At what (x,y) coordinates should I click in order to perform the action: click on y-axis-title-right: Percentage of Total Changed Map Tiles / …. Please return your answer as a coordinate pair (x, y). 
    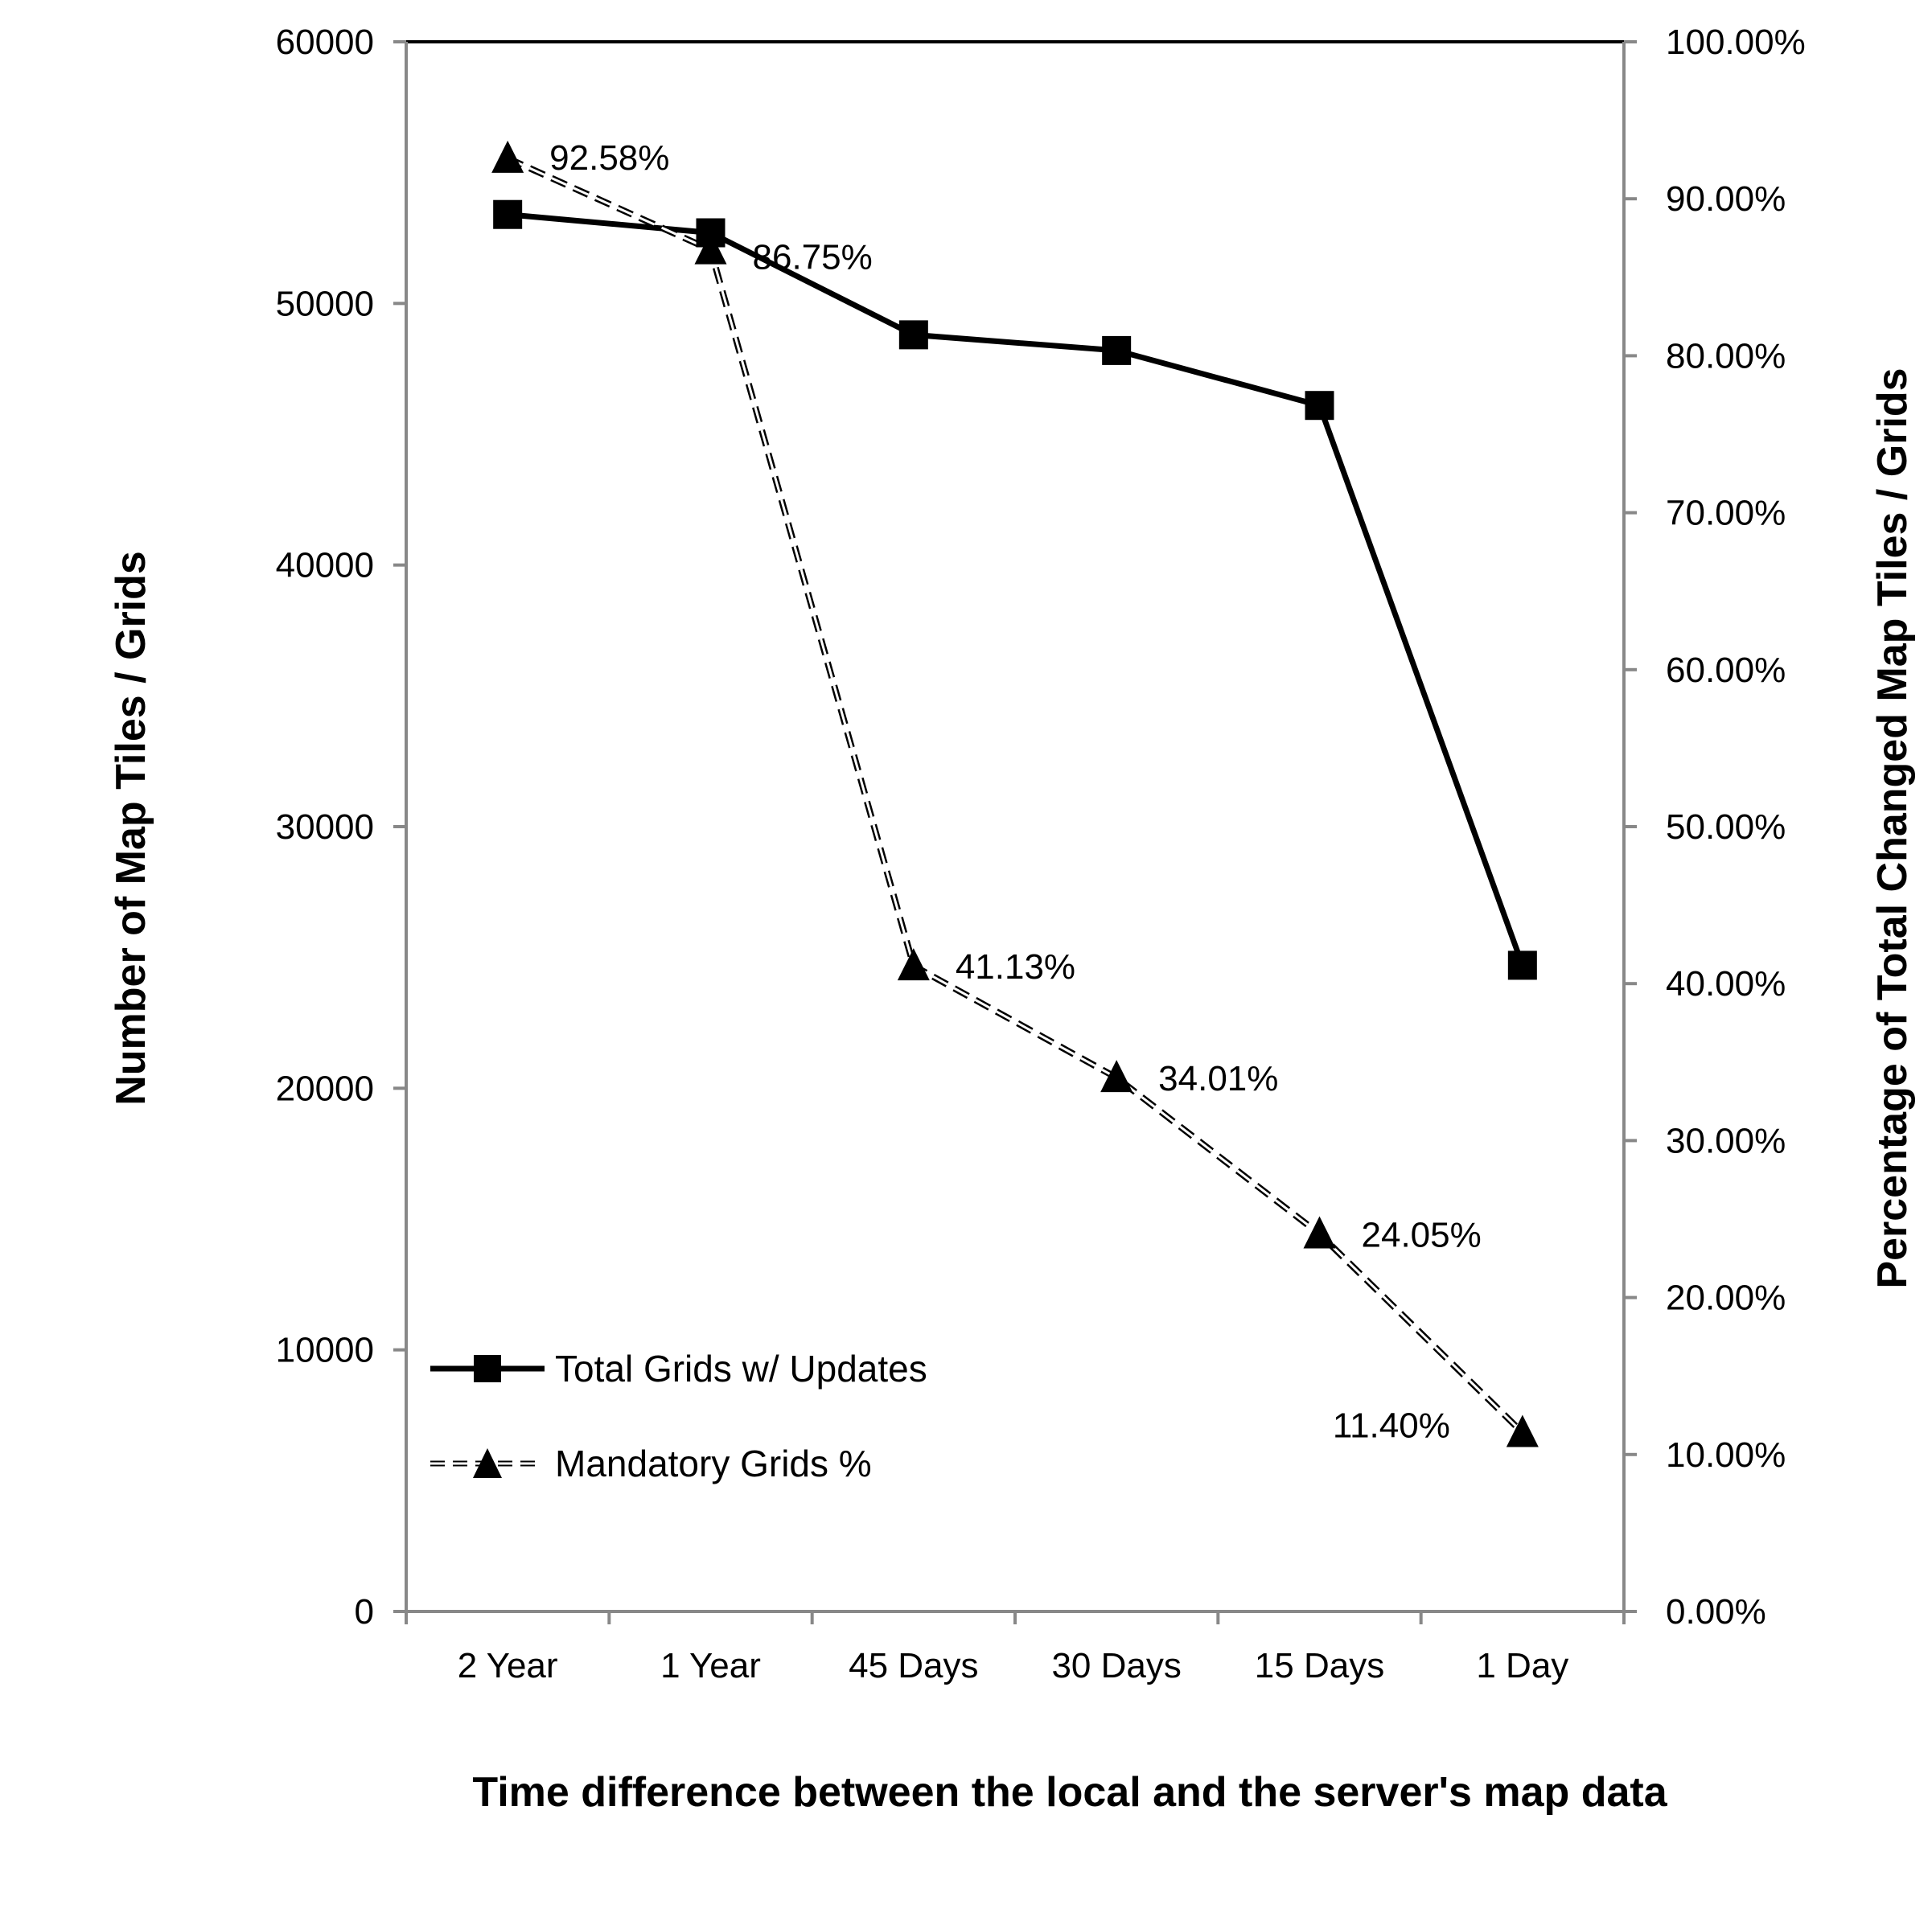
    Looking at the image, I should click on (1893, 827).